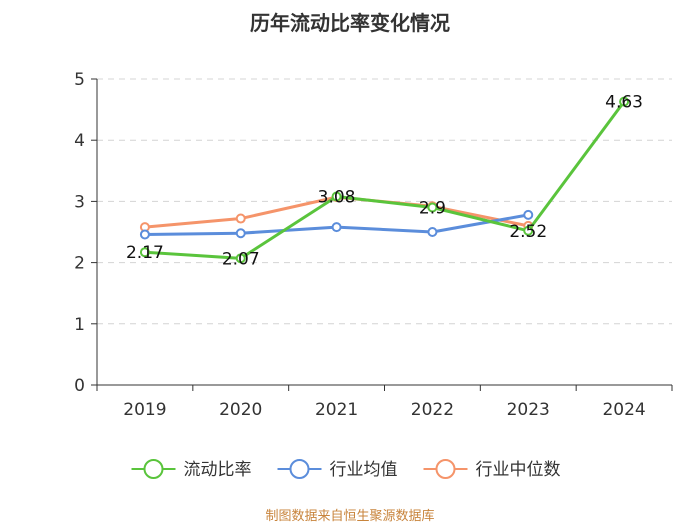 The width and height of the screenshot is (700, 525). I want to click on chart-title: 历年流动比率变化情况, so click(350, 23).